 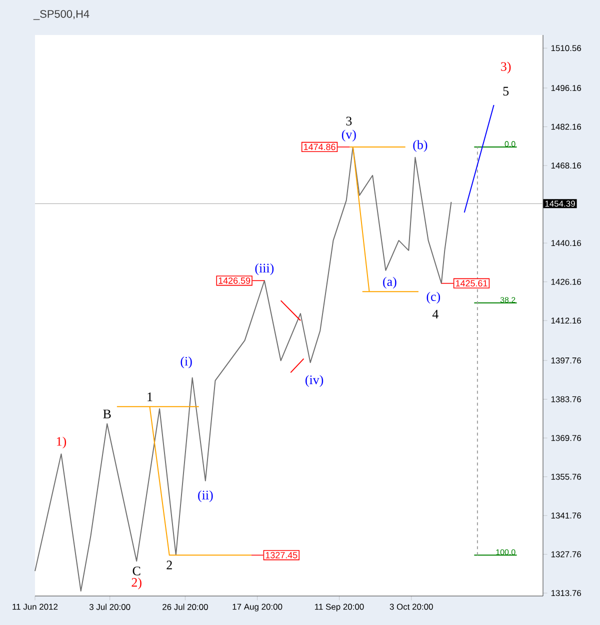 I want to click on annotation: 4, so click(x=435, y=314).